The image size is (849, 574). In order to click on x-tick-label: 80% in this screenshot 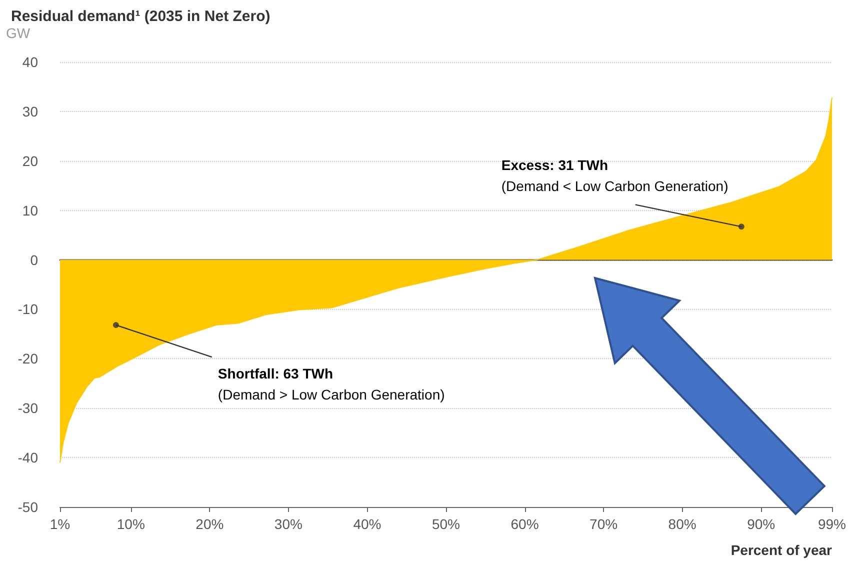, I will do `click(682, 524)`.